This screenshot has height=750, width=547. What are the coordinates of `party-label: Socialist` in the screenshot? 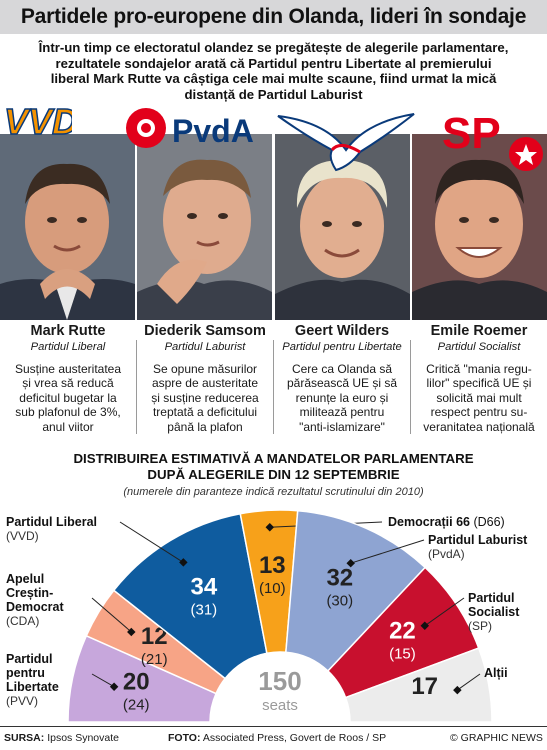 It's located at (494, 612).